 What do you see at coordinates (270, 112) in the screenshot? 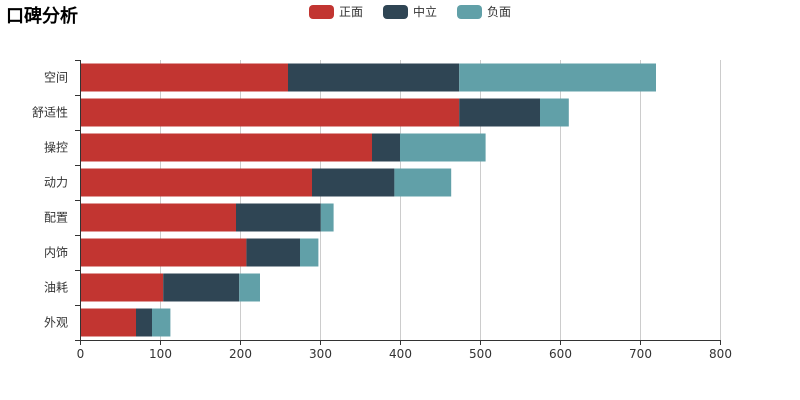
I see `bar-正面-舒适性` at bounding box center [270, 112].